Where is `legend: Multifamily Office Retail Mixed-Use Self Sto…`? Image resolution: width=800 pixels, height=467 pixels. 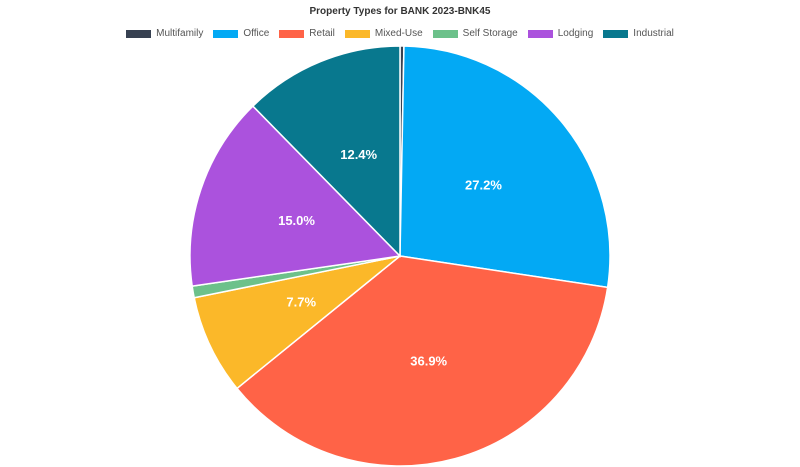 legend: Multifamily Office Retail Mixed-Use Self Sto… is located at coordinates (400, 33).